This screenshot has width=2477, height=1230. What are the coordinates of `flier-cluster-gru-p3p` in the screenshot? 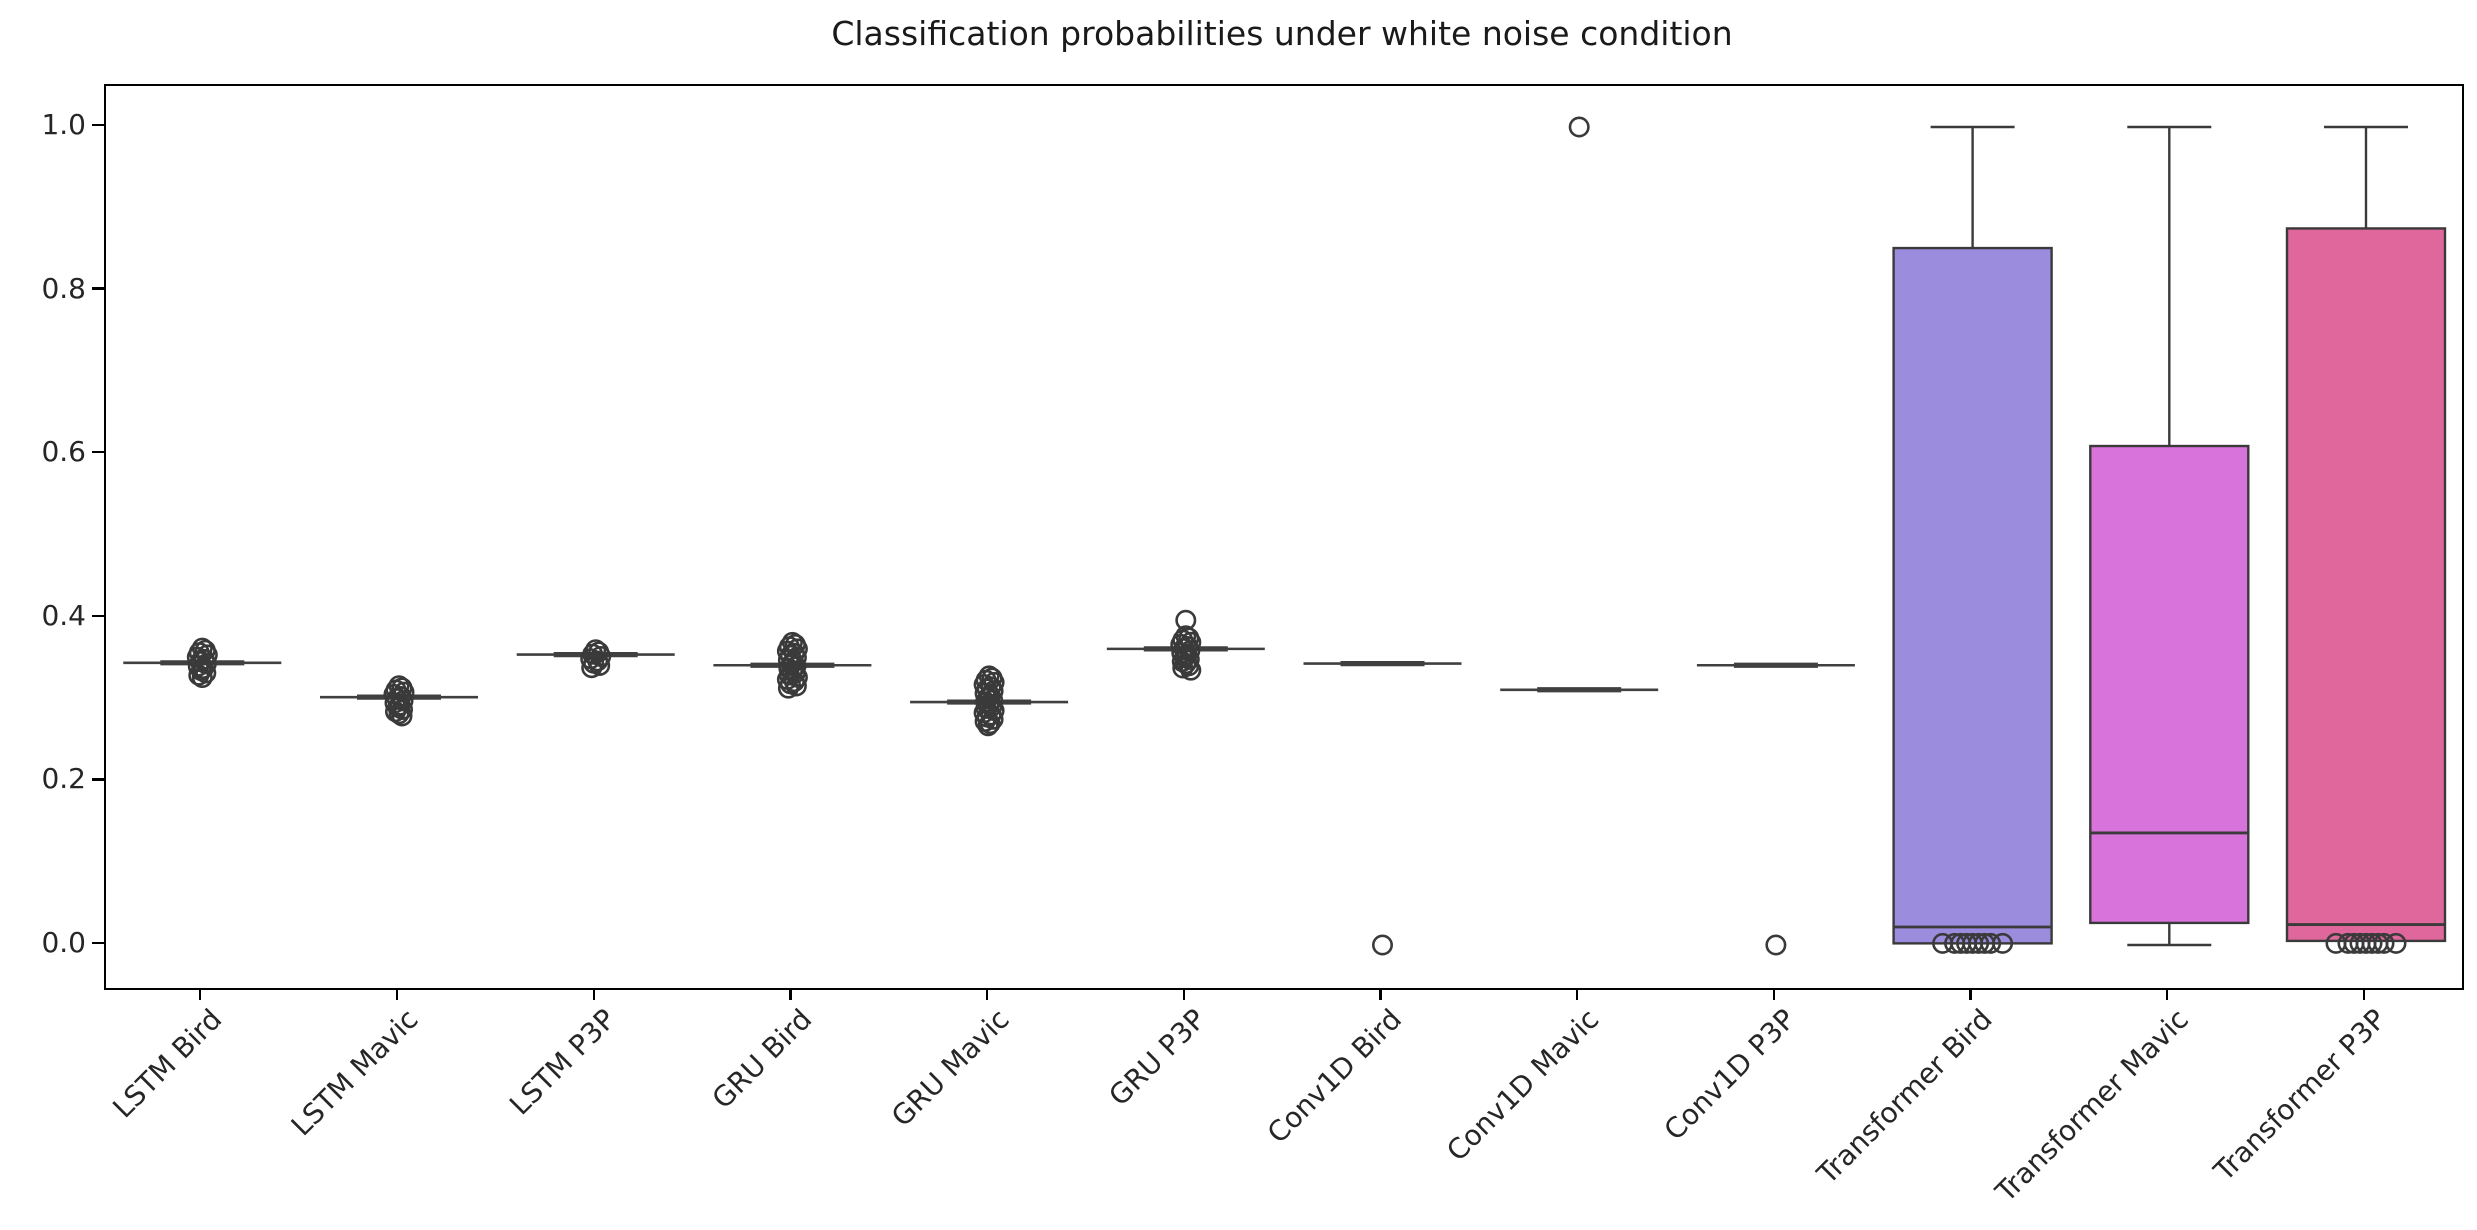 It's located at (1186, 653).